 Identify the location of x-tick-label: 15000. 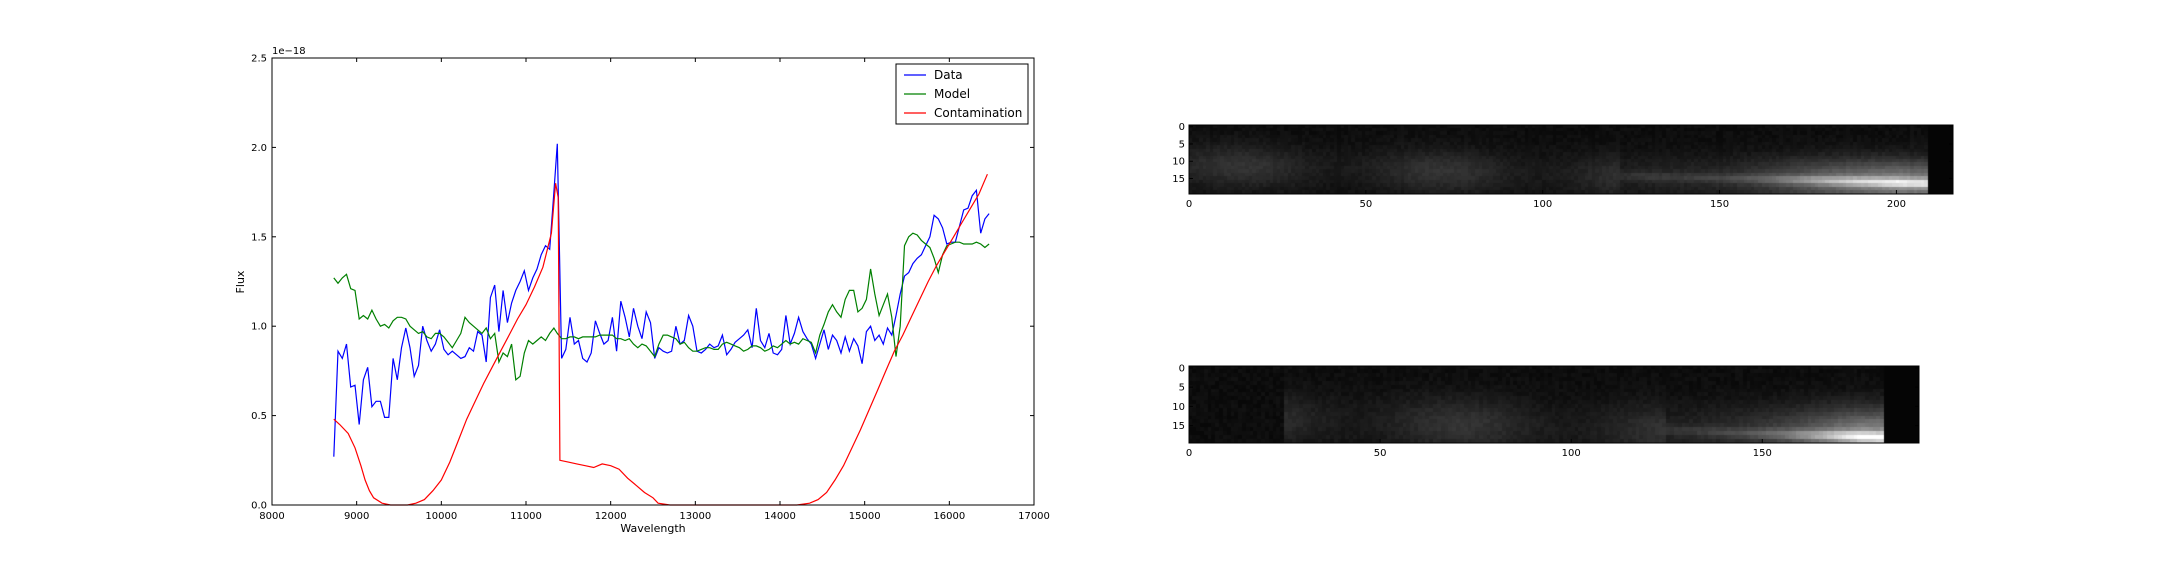
(865, 516).